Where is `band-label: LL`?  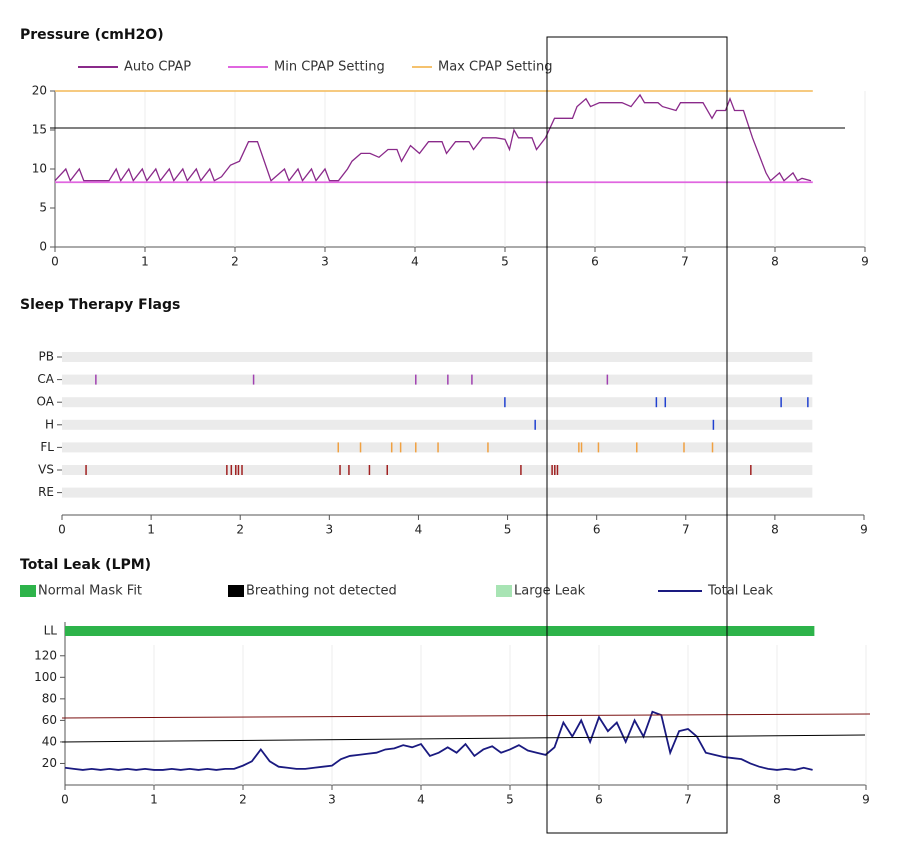
band-label: LL is located at coordinates (51, 631).